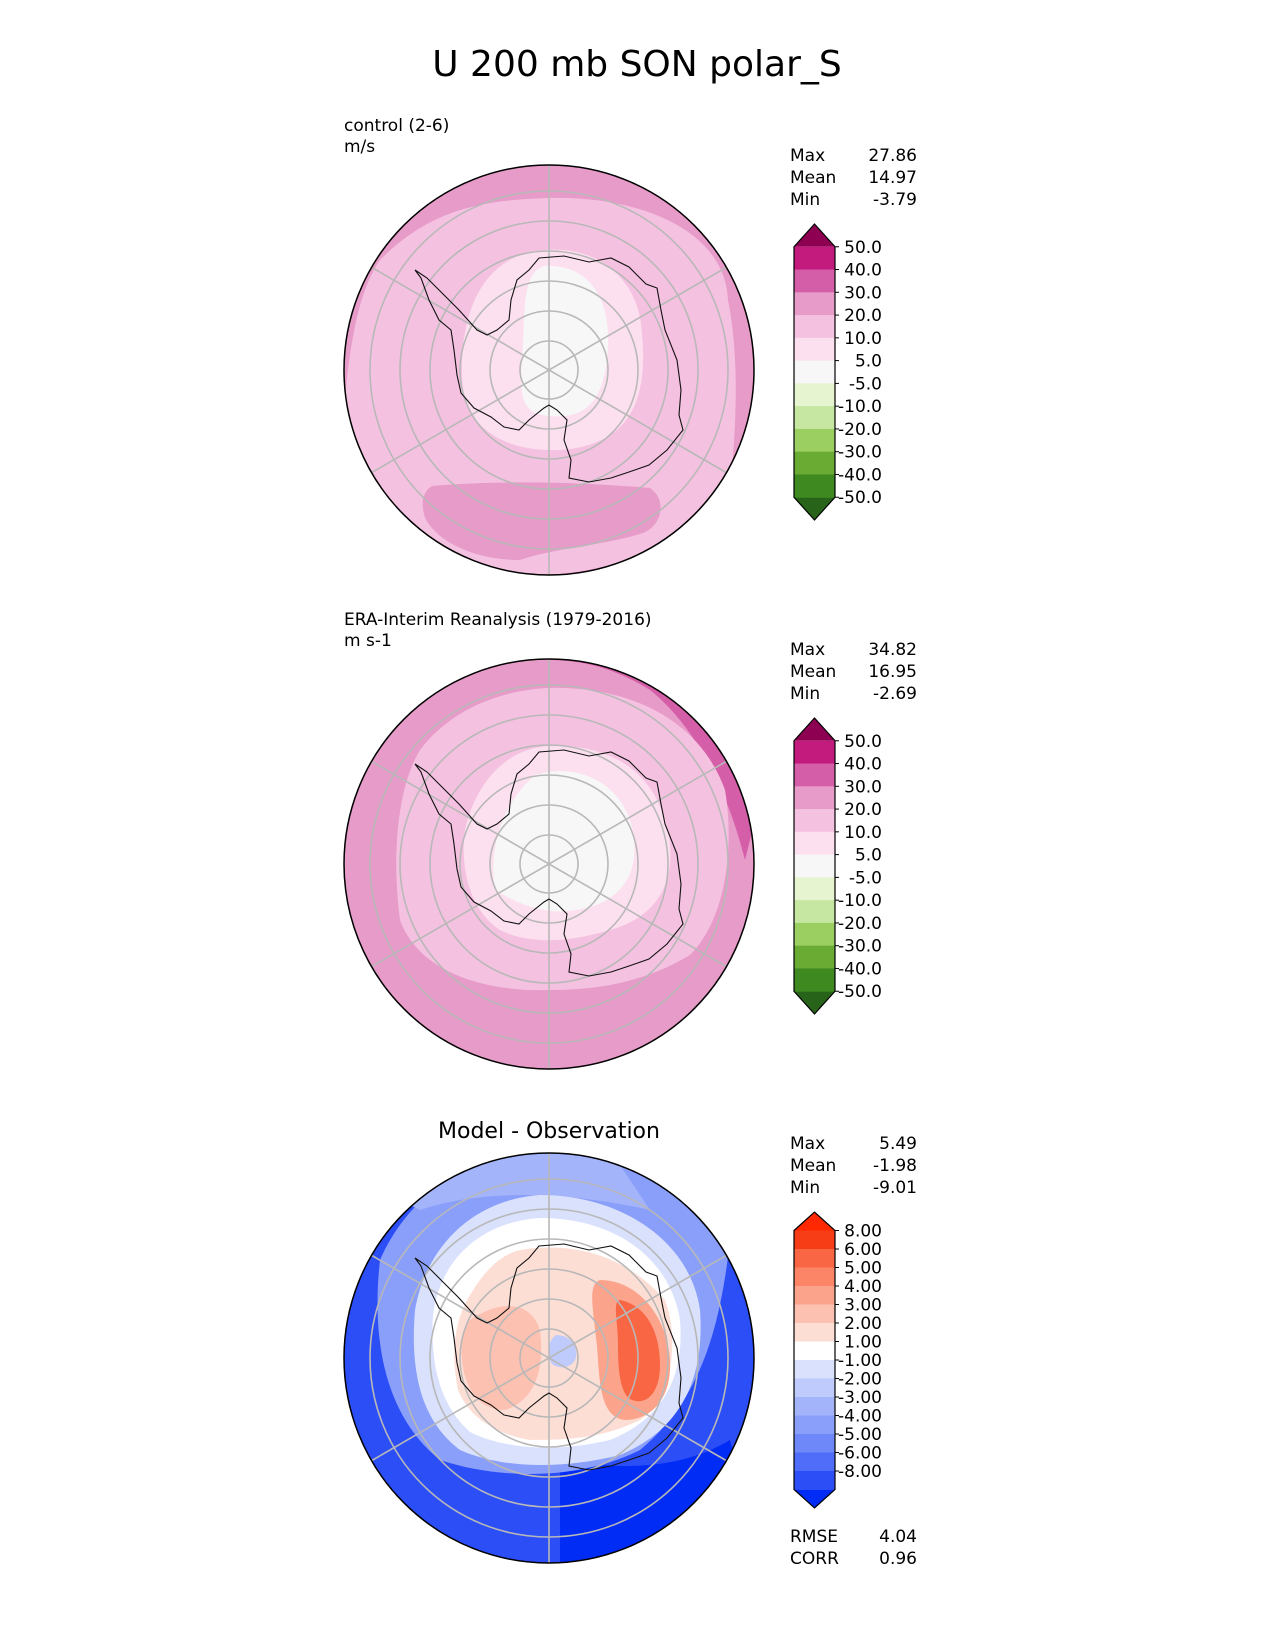 Image resolution: width=1275 pixels, height=1650 pixels. I want to click on stat-value-max: 34.82, so click(892, 650).